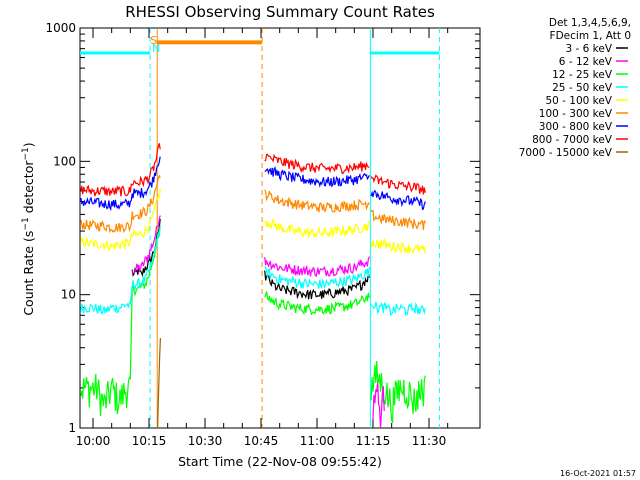  Describe the element at coordinates (578, 101) in the screenshot. I see `legend-label: 50 - 100 keV` at that location.